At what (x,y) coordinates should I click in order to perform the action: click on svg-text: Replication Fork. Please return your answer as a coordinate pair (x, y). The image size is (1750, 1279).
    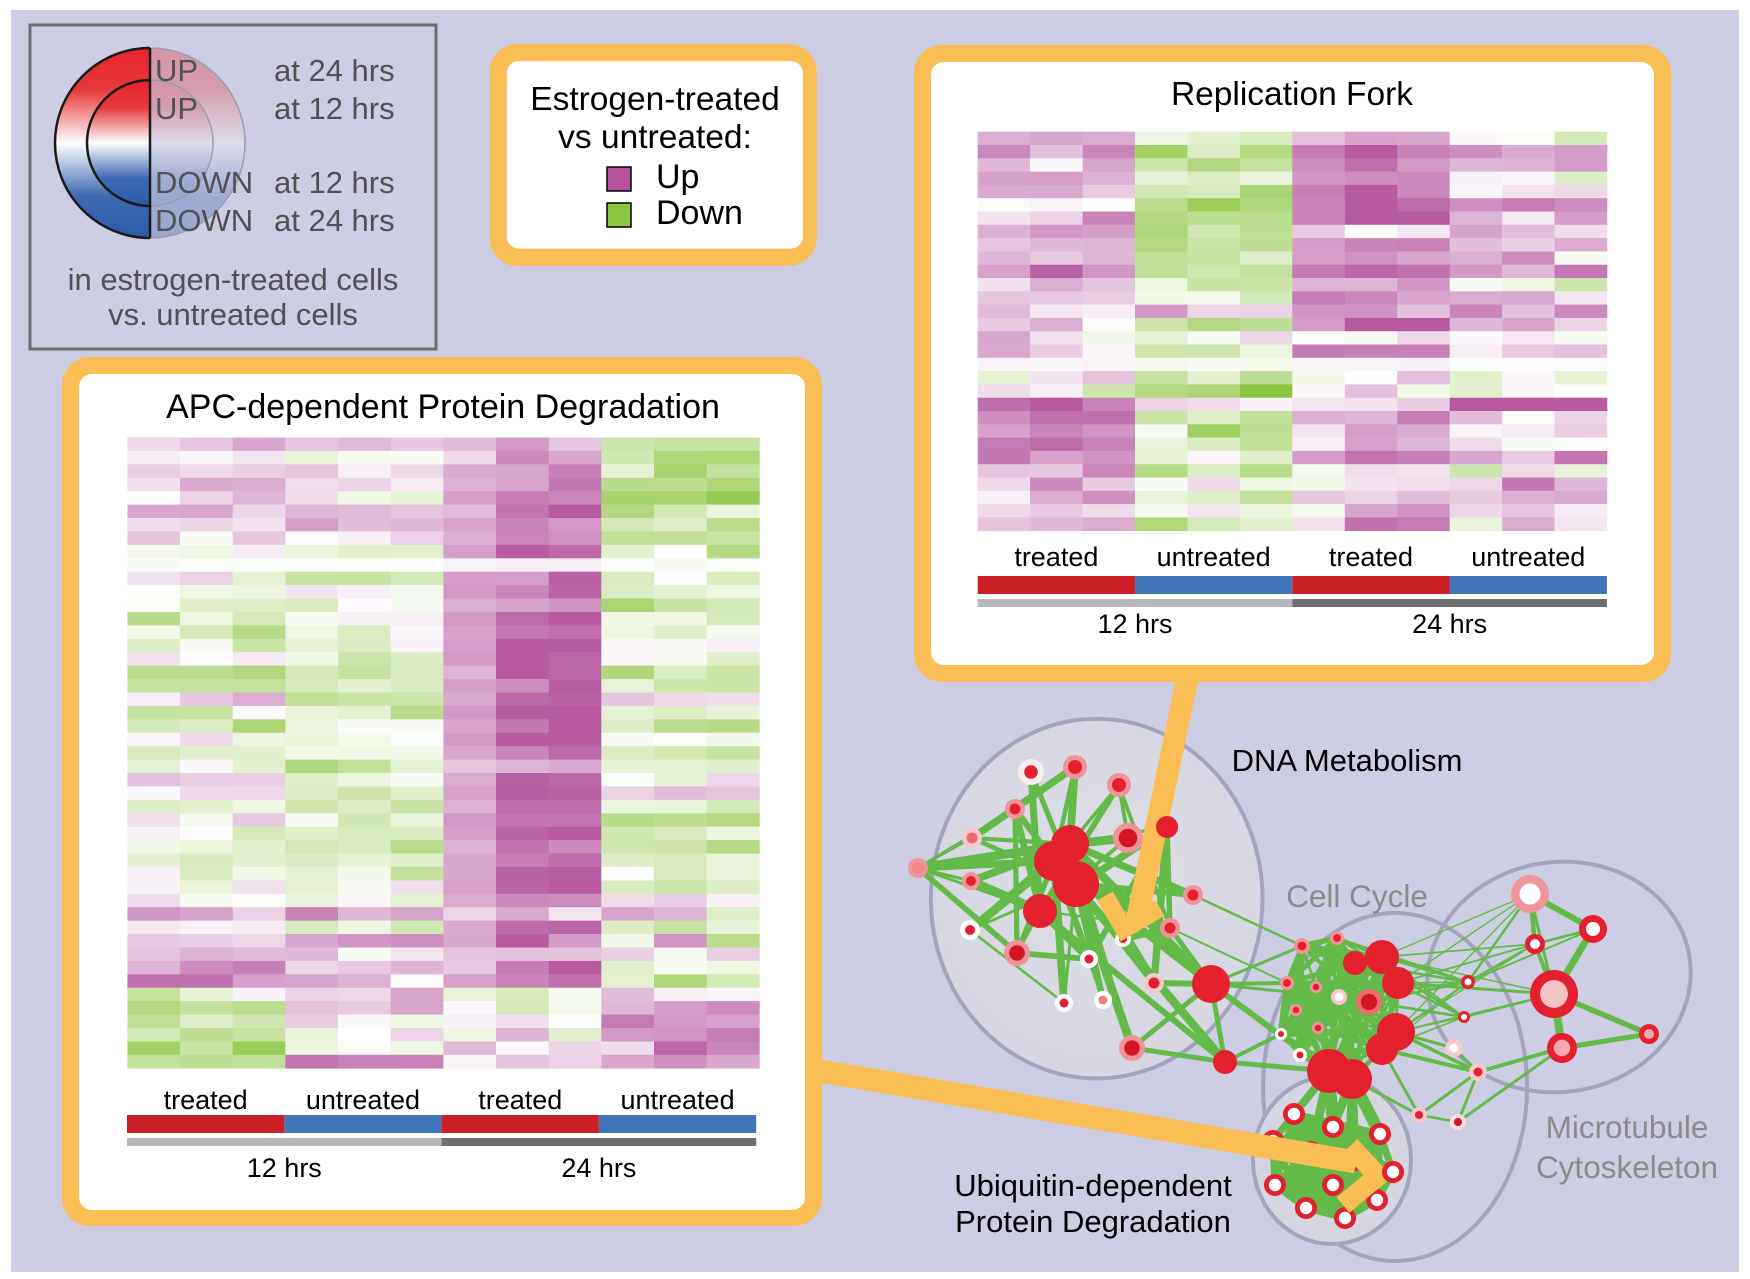
    Looking at the image, I should click on (1292, 94).